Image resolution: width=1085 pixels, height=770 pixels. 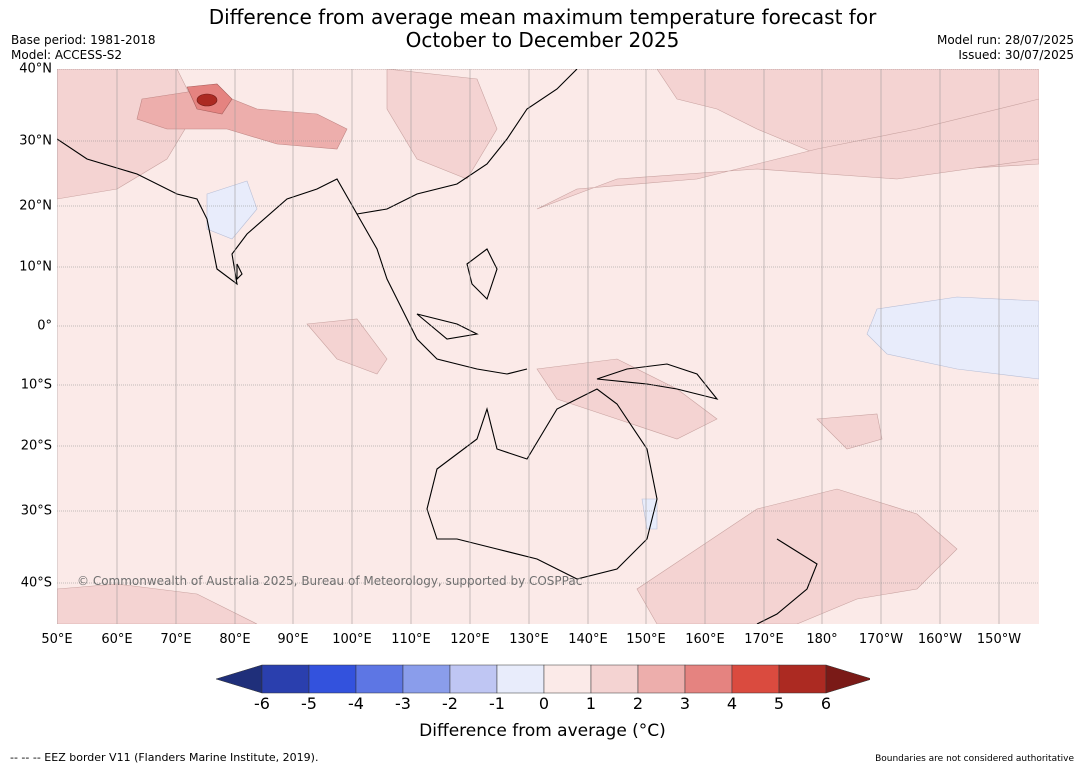 I want to click on colorbar-extend-high, so click(x=847, y=679).